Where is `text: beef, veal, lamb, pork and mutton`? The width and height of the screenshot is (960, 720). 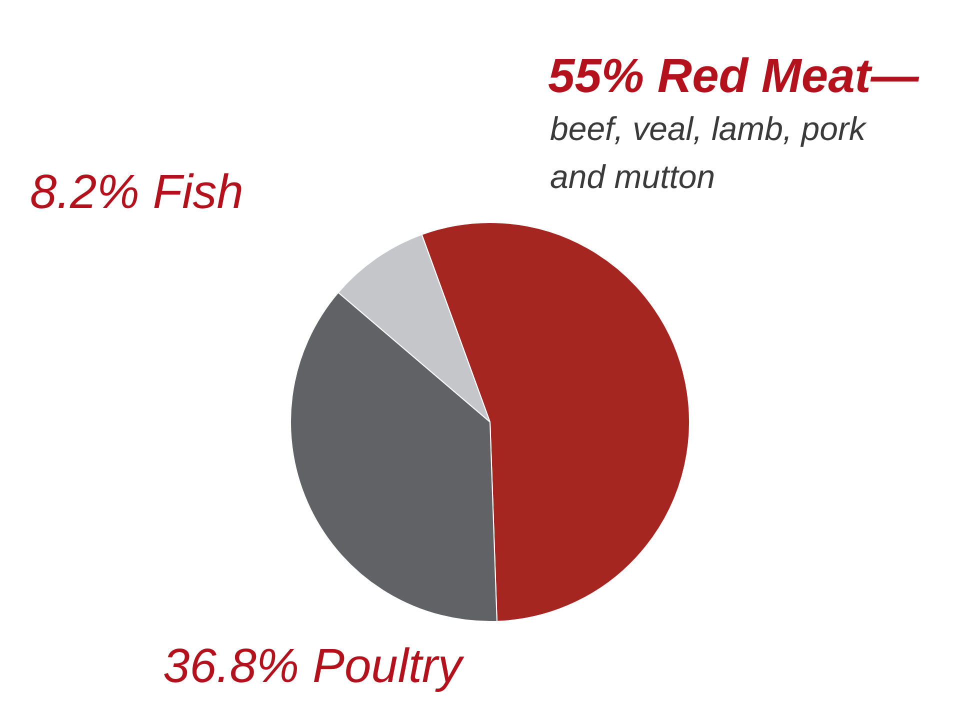 text: beef, veal, lamb, pork and mutton is located at coordinates (708, 152).